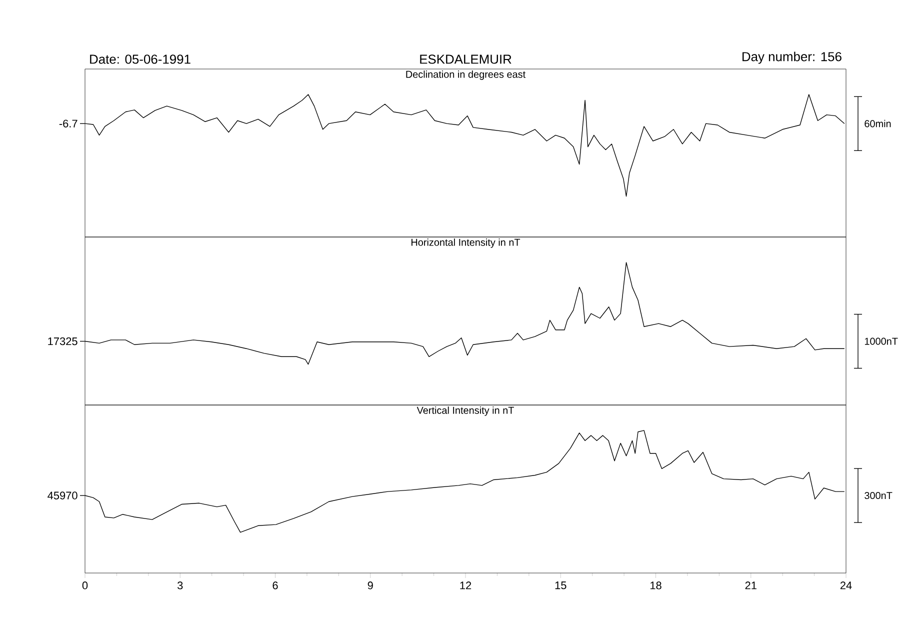  I want to click on text: 300nT, so click(878, 496).